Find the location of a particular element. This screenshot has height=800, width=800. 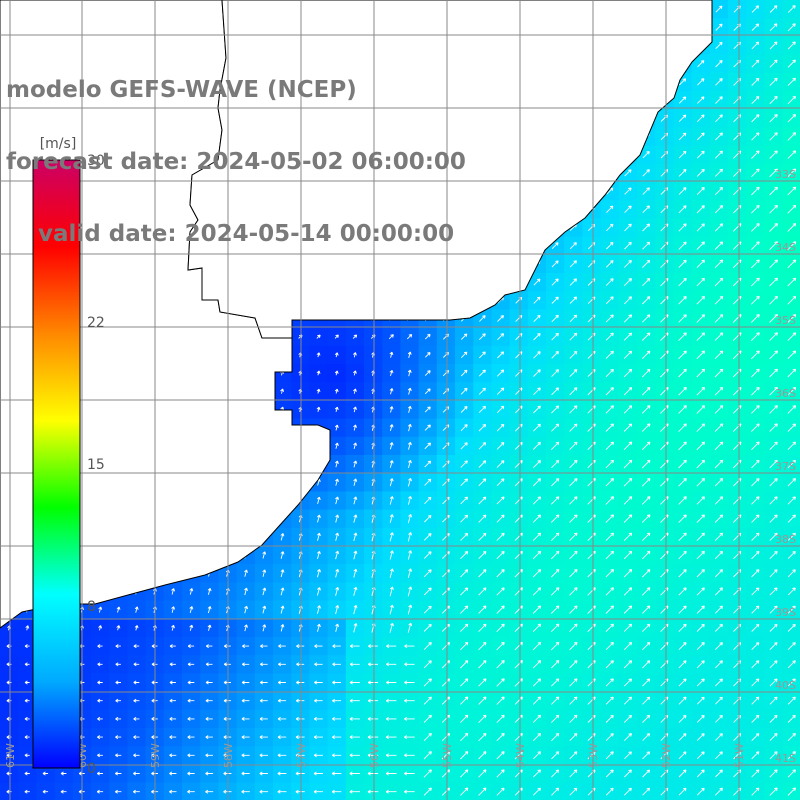

lat-label: 37S is located at coordinates (785, 466).